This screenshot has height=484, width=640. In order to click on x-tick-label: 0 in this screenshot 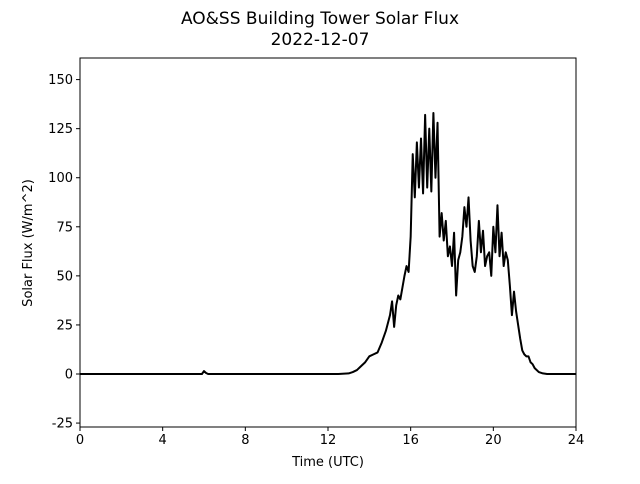, I will do `click(80, 440)`.